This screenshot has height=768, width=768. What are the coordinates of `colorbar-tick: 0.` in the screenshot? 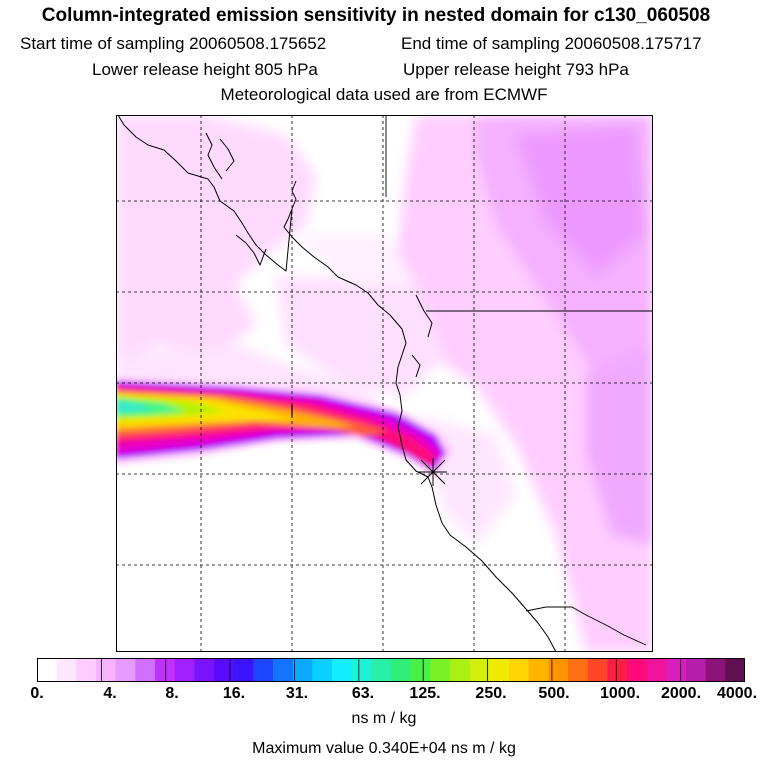 It's located at (37, 693).